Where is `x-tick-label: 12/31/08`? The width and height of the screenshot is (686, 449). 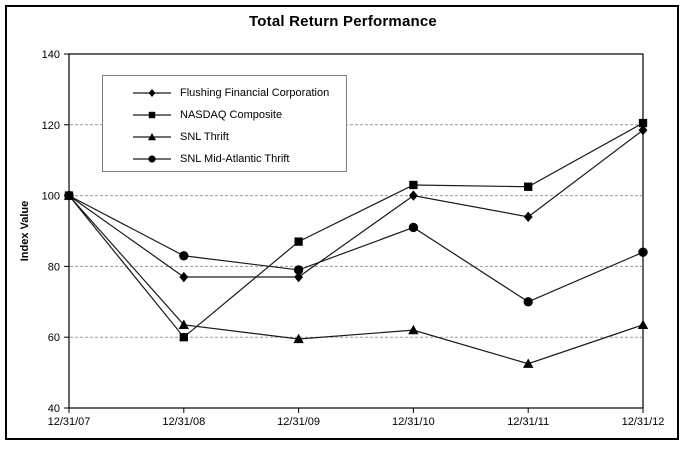 x-tick-label: 12/31/08 is located at coordinates (183, 422).